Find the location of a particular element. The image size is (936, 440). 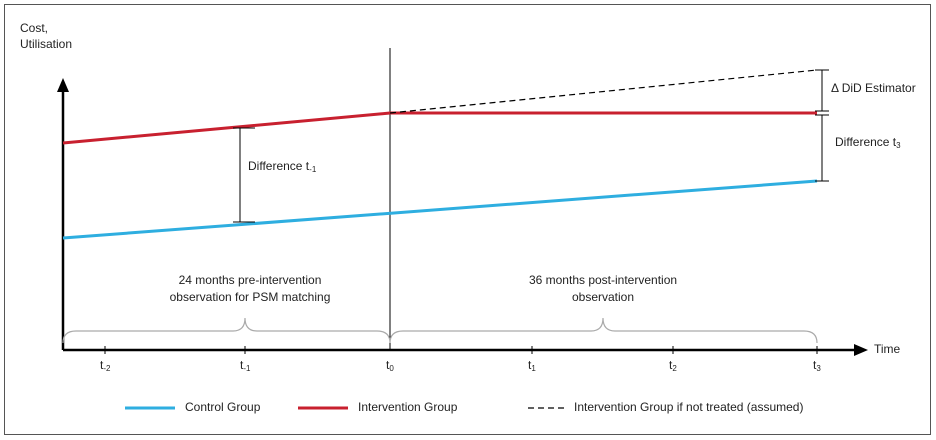

y-arrow is located at coordinates (63, 85).